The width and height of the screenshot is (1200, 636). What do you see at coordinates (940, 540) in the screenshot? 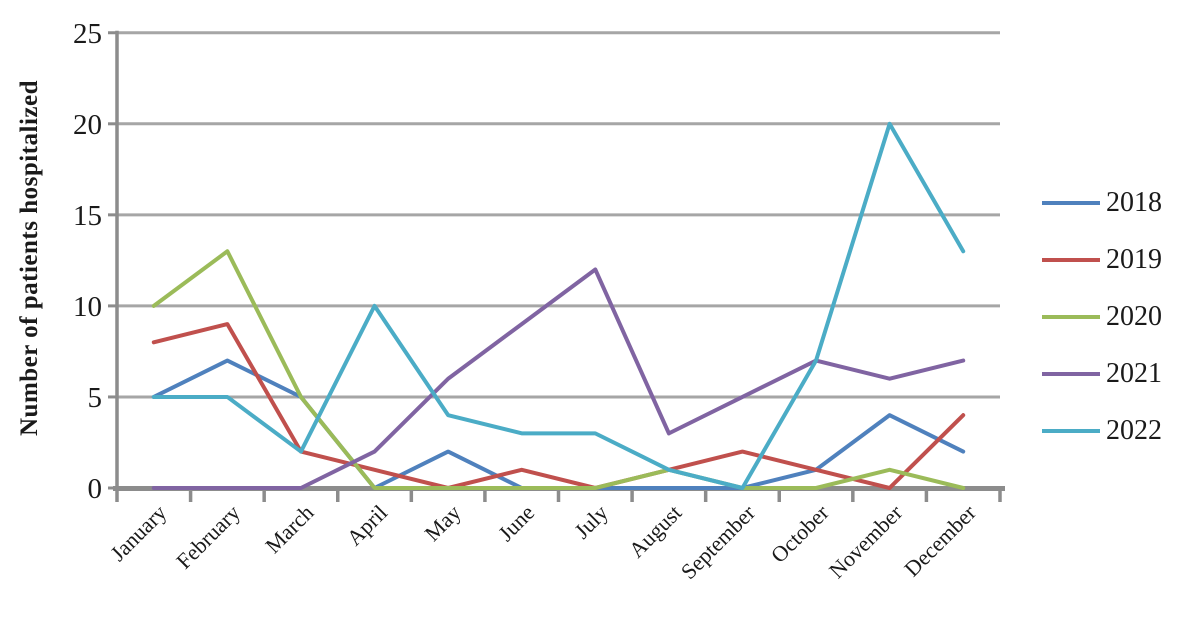
I see `x-axis-label-december: December` at bounding box center [940, 540].